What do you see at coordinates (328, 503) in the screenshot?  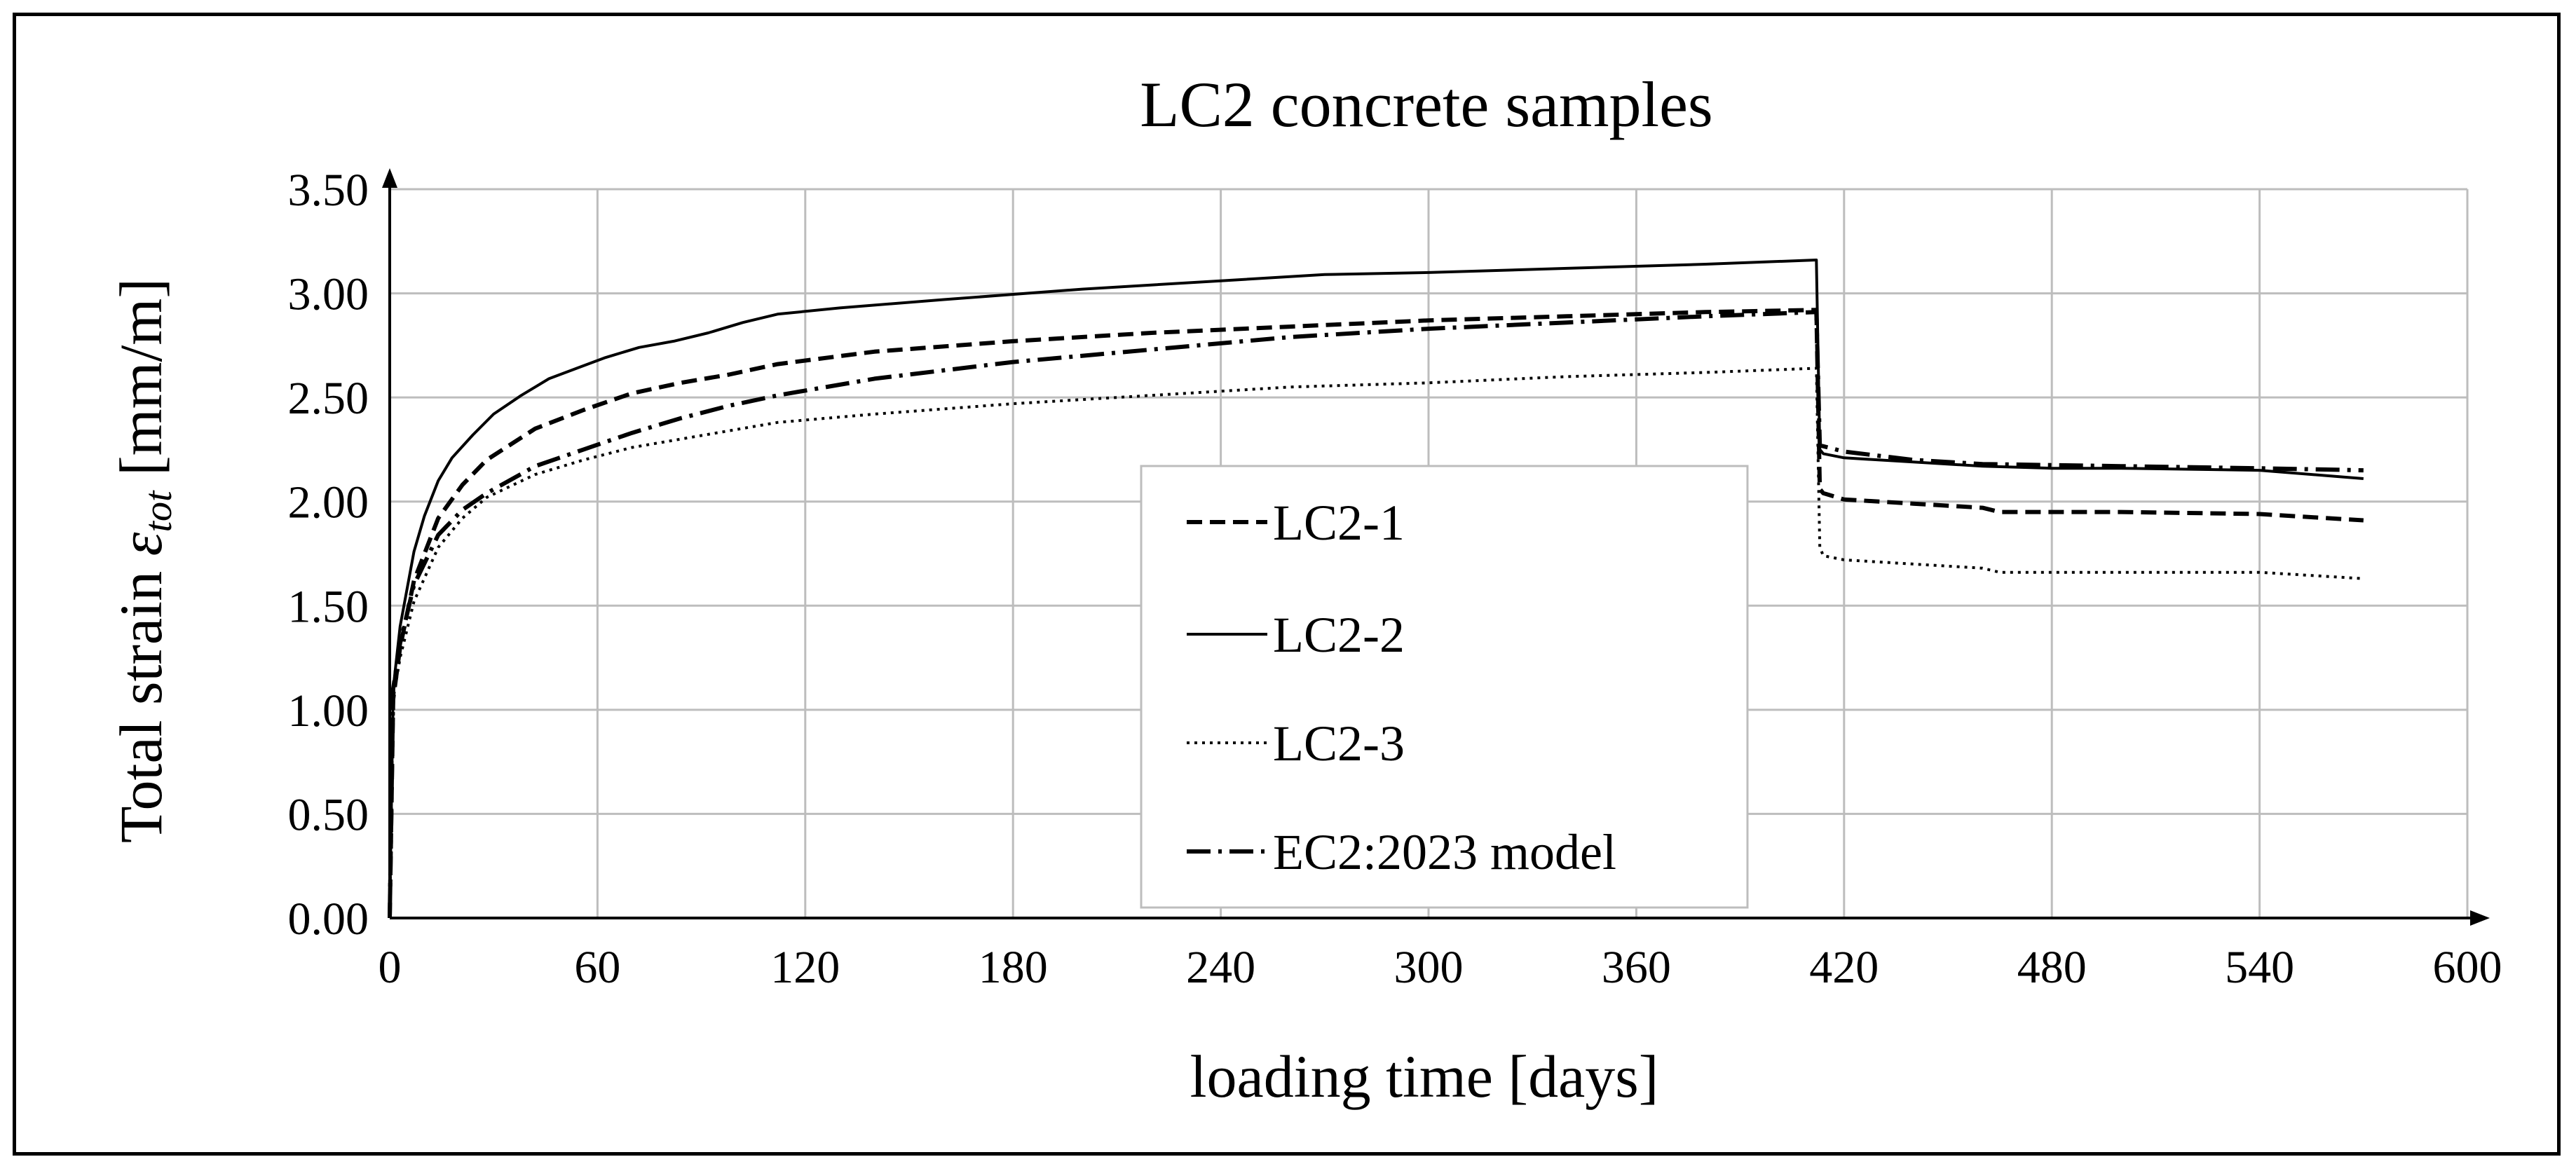 I see `y-tick-label: 2.00` at bounding box center [328, 503].